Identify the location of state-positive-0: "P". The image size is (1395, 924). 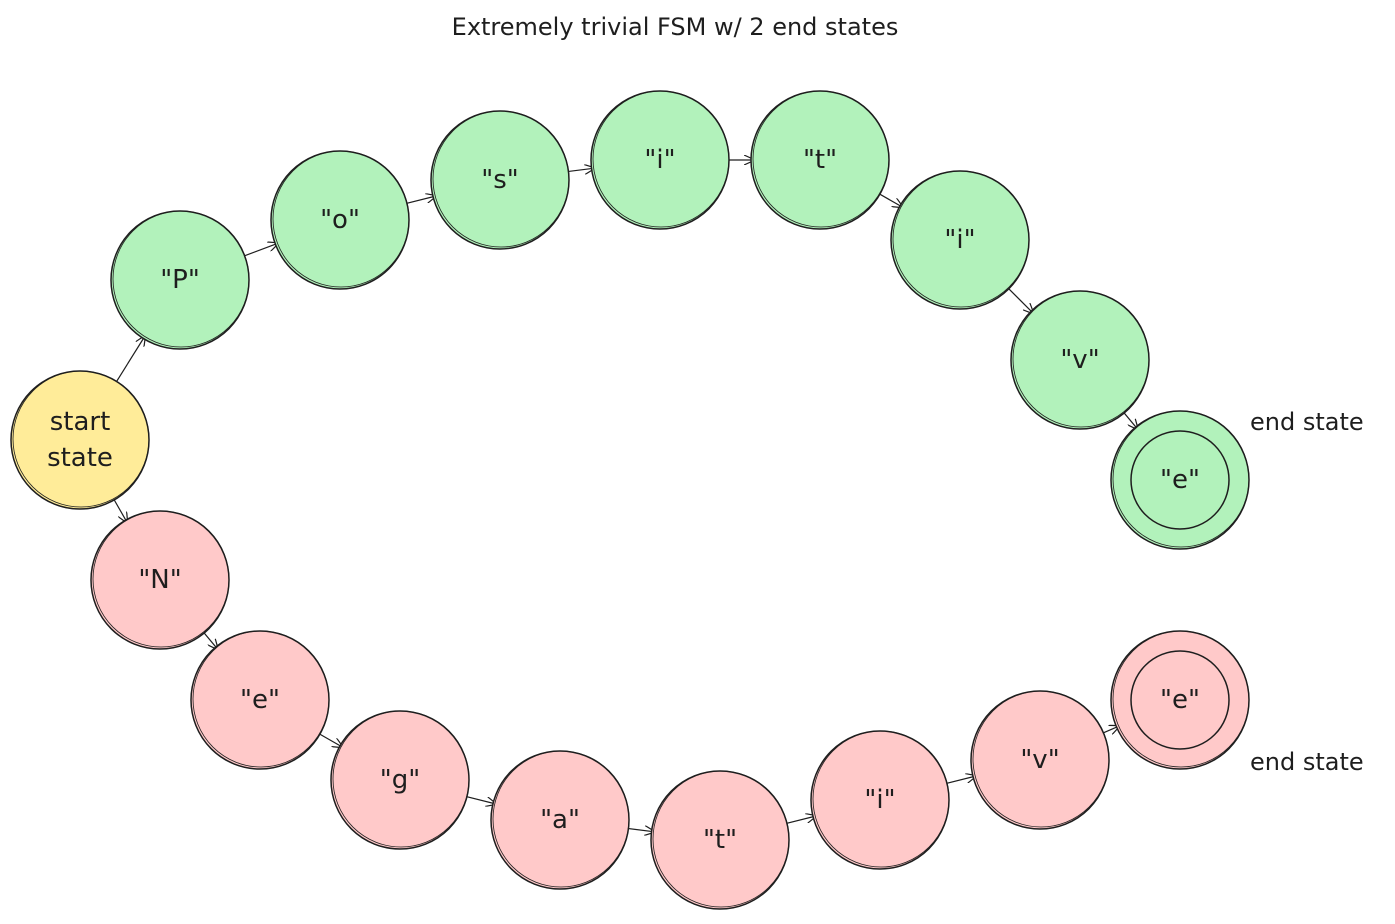
(180, 280).